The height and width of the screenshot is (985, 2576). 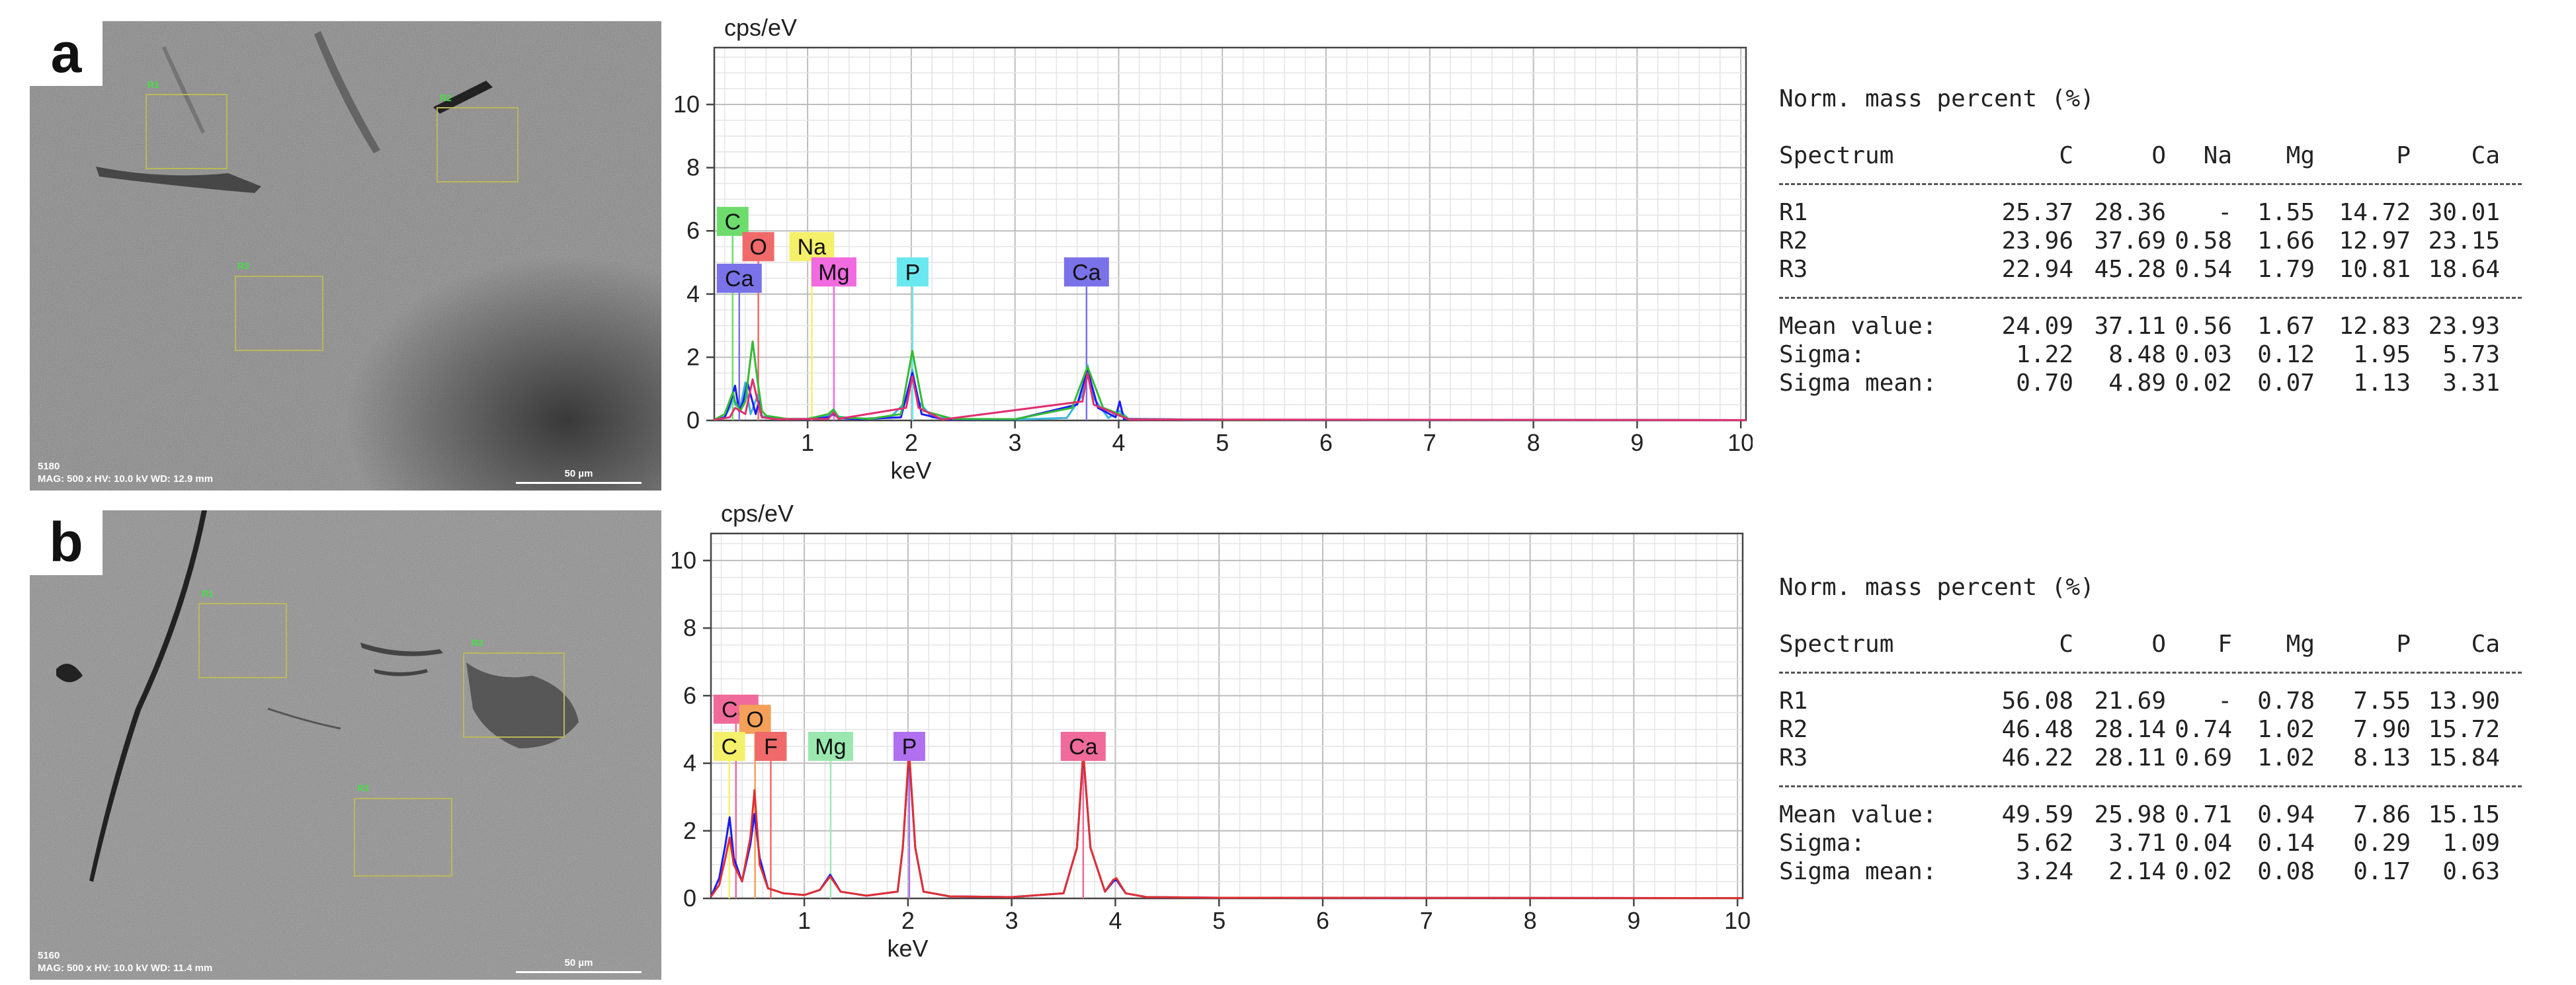 What do you see at coordinates (2375, 269) in the screenshot?
I see `table-cell: 10.81` at bounding box center [2375, 269].